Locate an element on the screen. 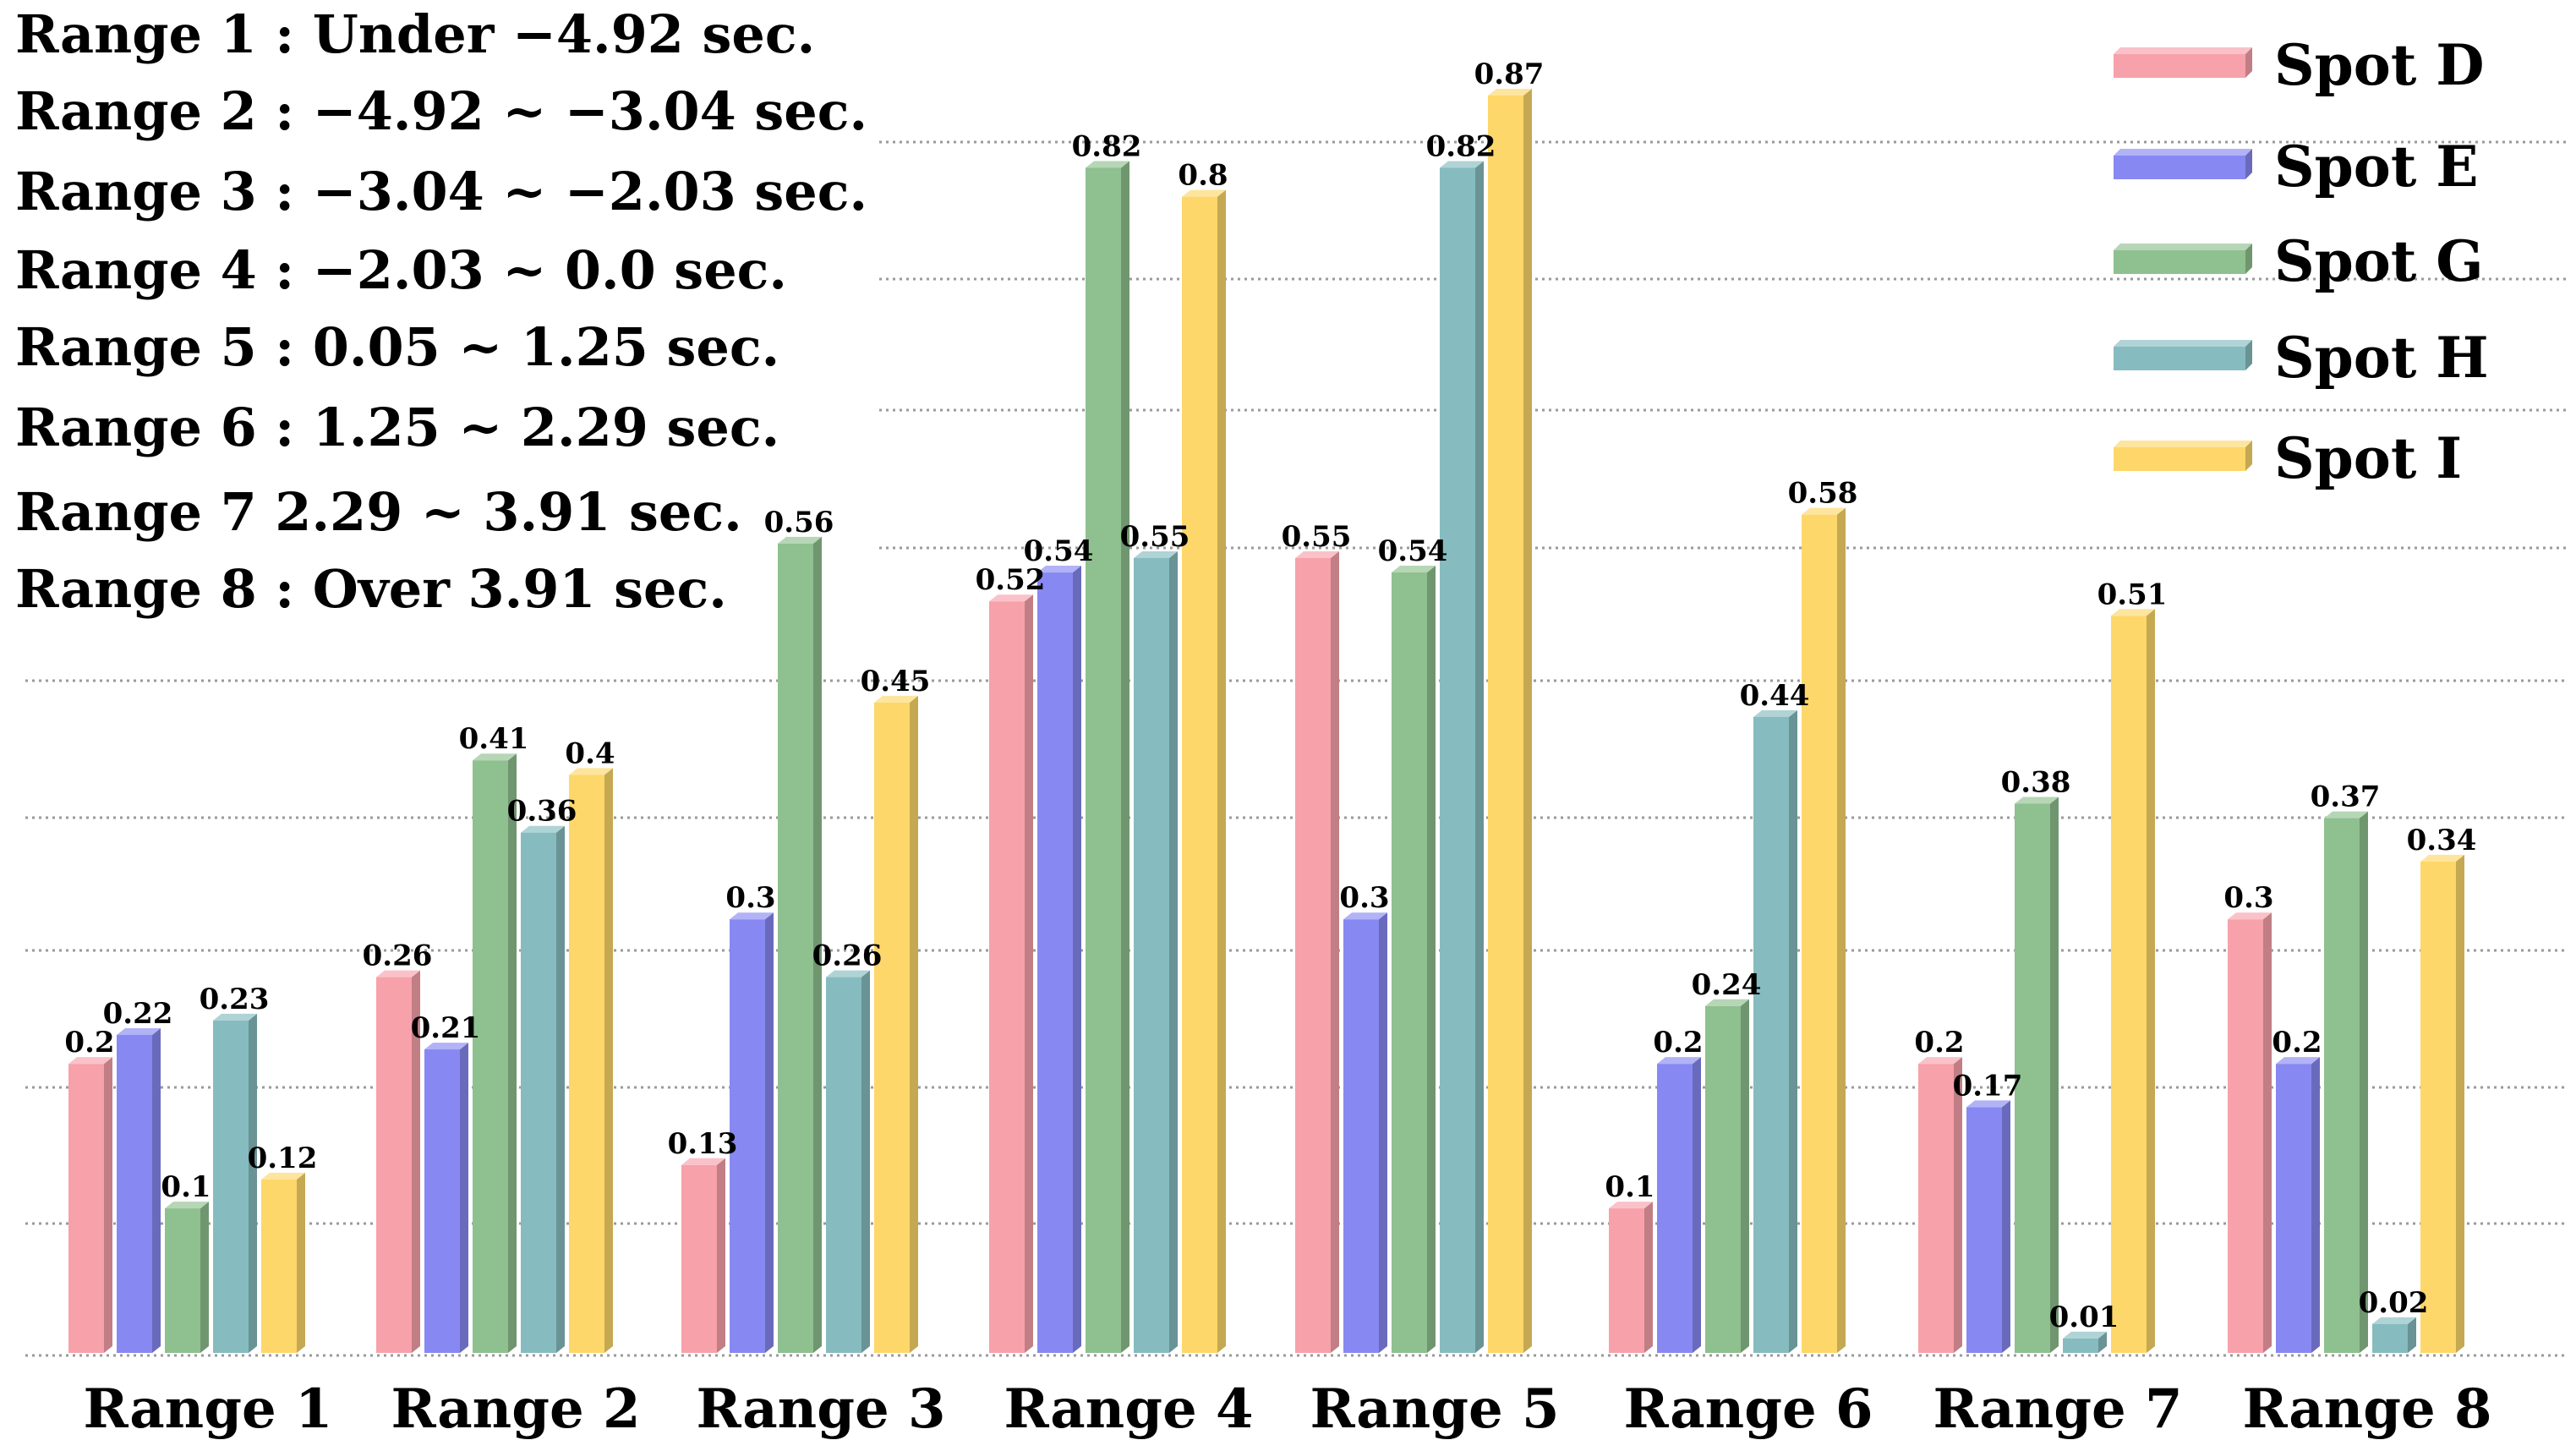  x-tick-label: Range 4 is located at coordinates (1129, 1409).